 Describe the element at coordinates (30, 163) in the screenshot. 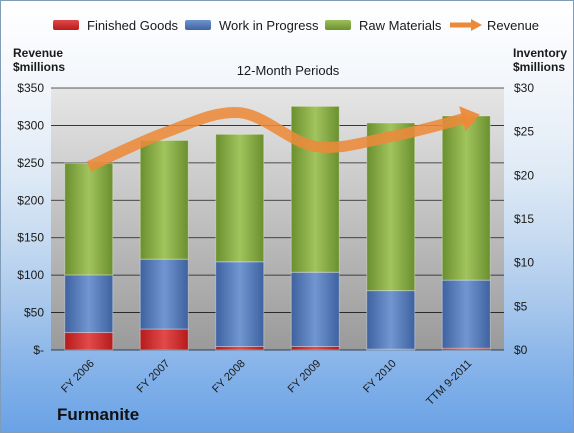

I see `left-tick-label: $250` at that location.